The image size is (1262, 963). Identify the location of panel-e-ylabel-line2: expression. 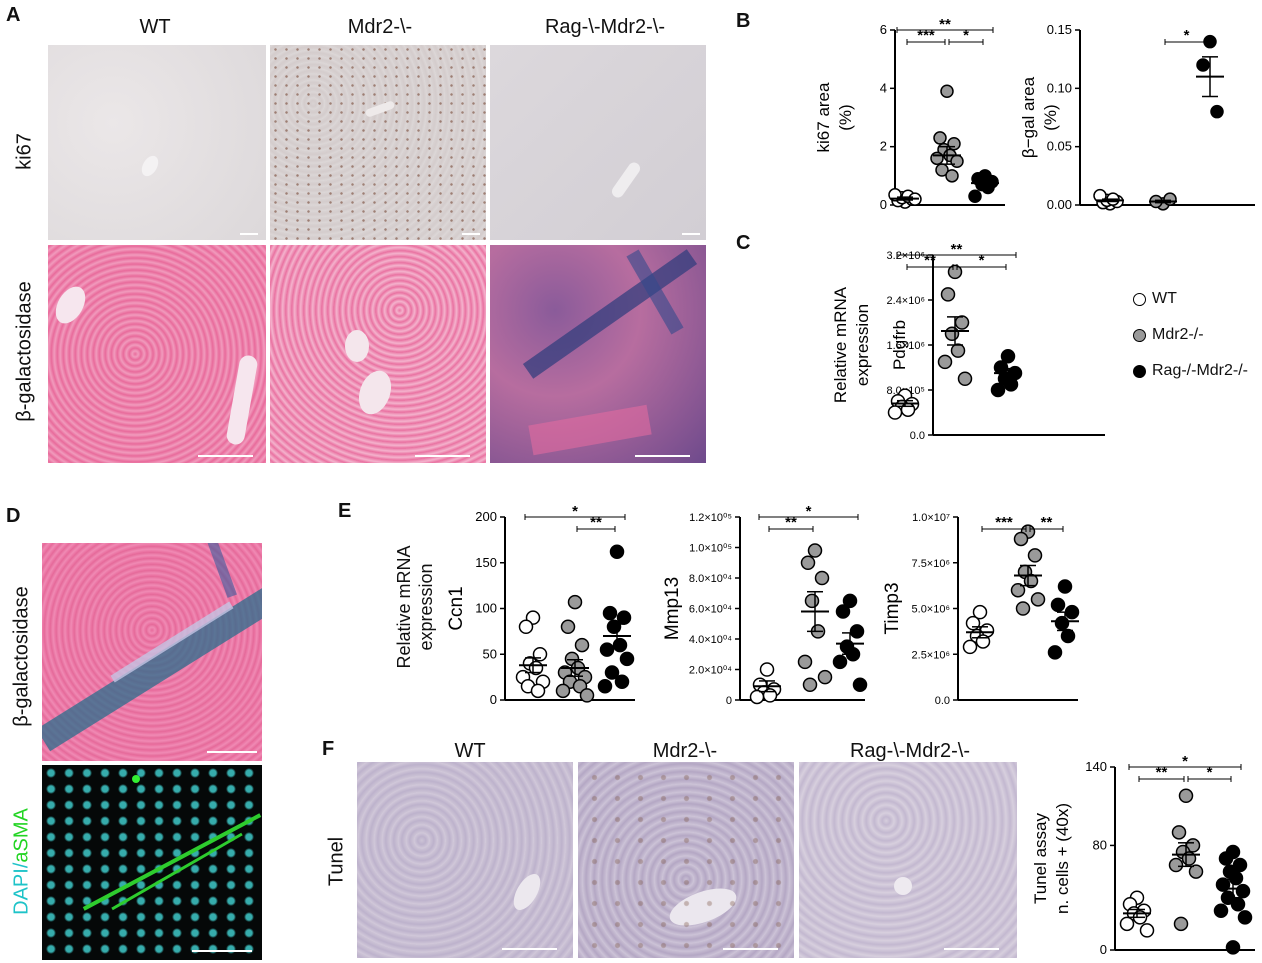
(426, 607).